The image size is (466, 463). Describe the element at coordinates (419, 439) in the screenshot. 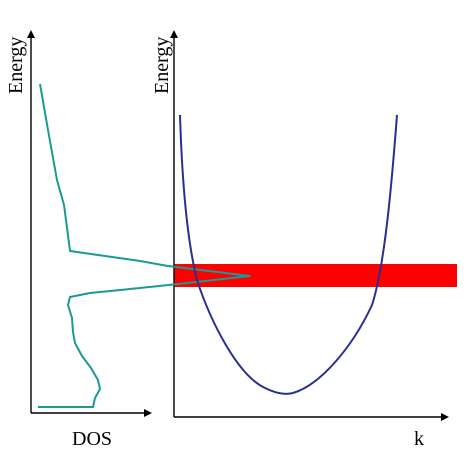

I see `right-x-axis-label: k` at that location.